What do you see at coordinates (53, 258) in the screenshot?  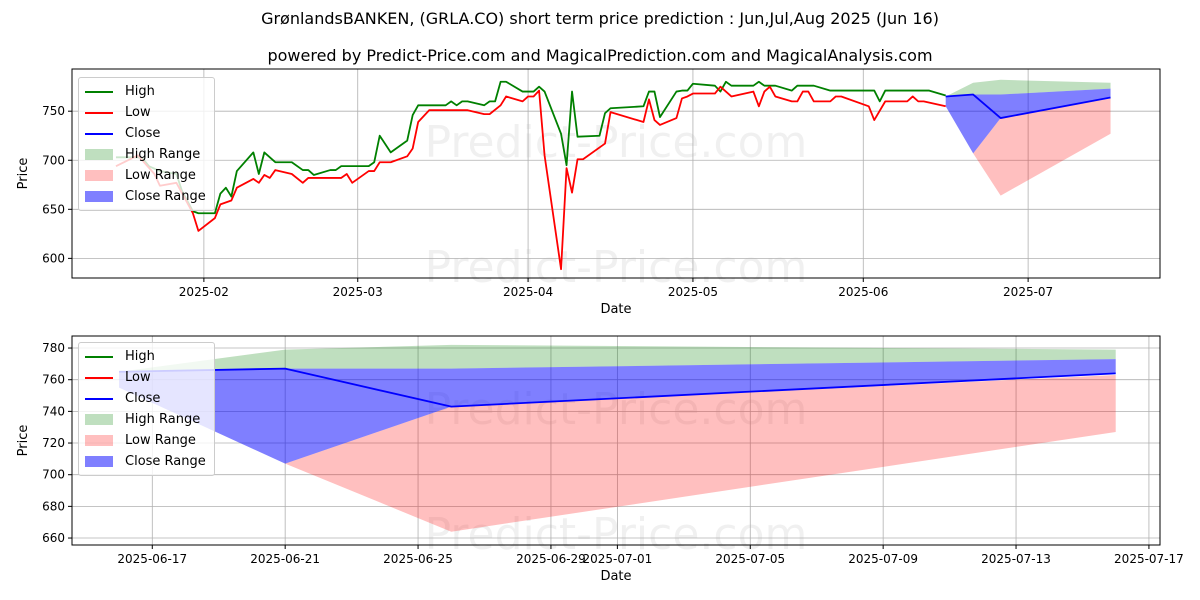 I see `y-tick-label: 600` at bounding box center [53, 258].